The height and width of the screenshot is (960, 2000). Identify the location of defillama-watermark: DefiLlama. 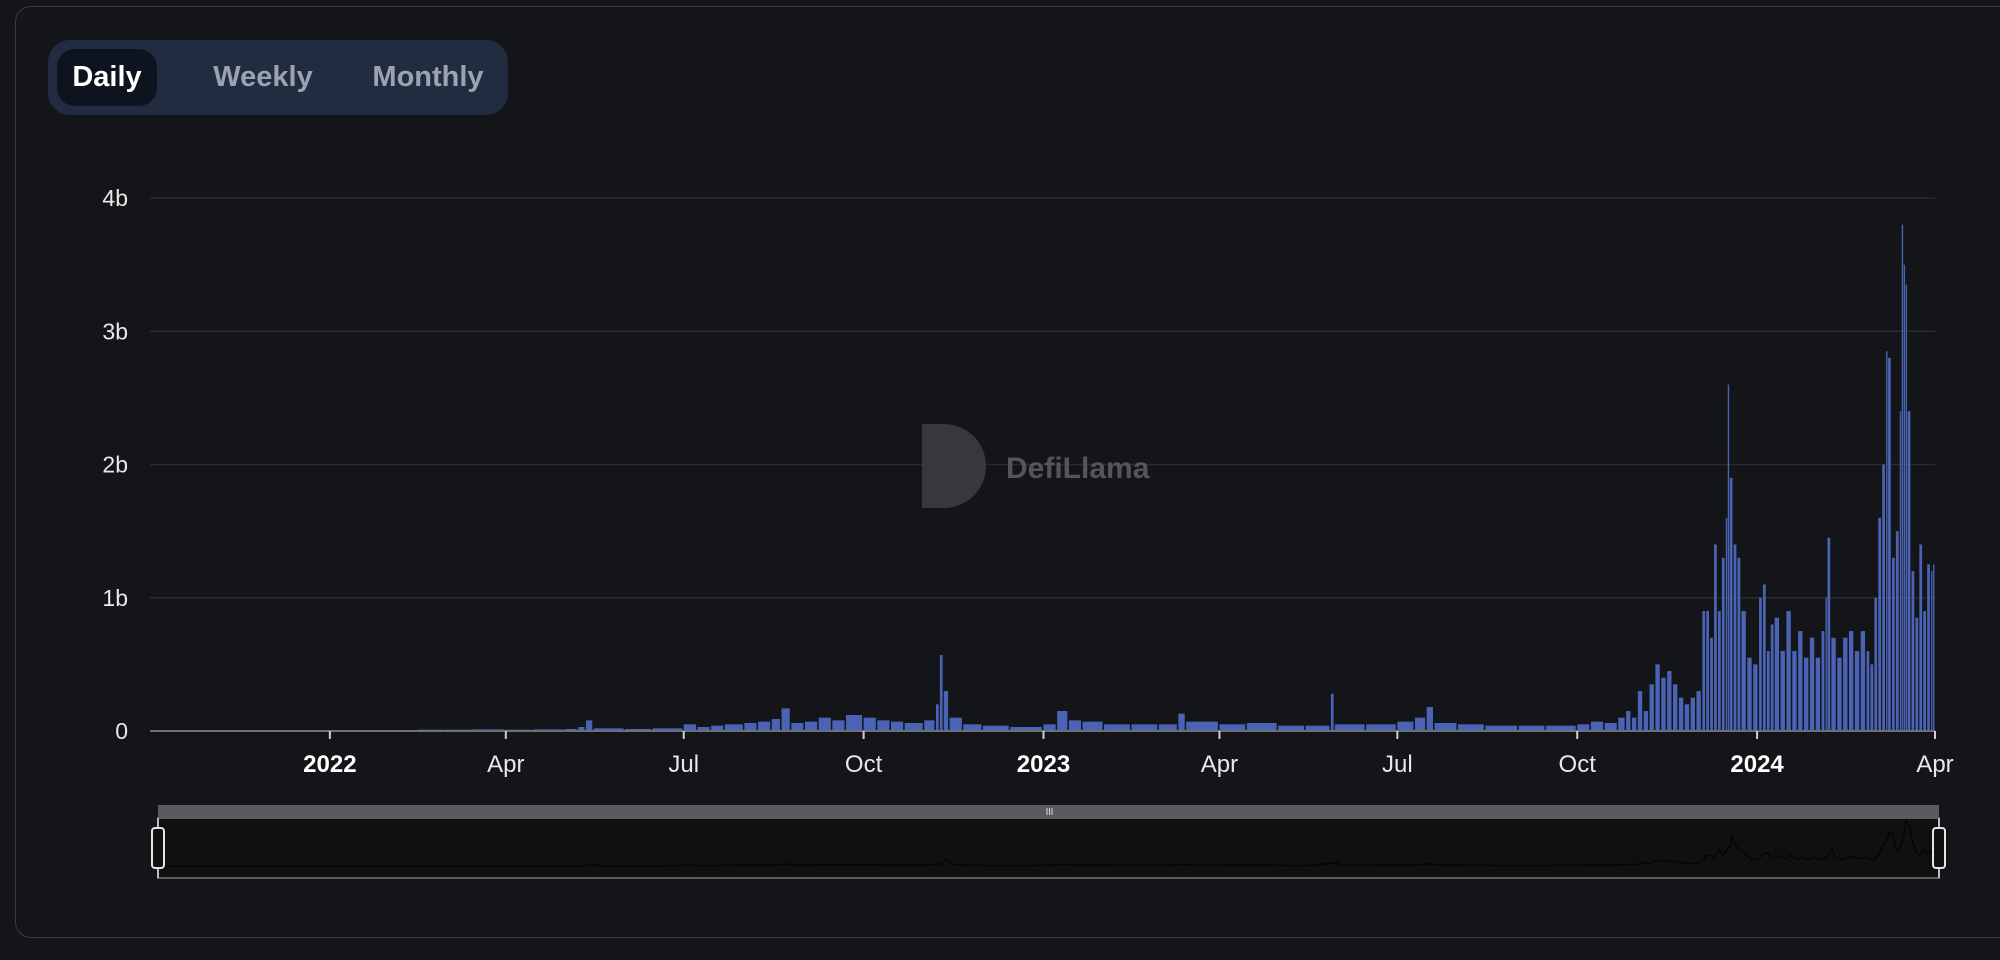
(1036, 466).